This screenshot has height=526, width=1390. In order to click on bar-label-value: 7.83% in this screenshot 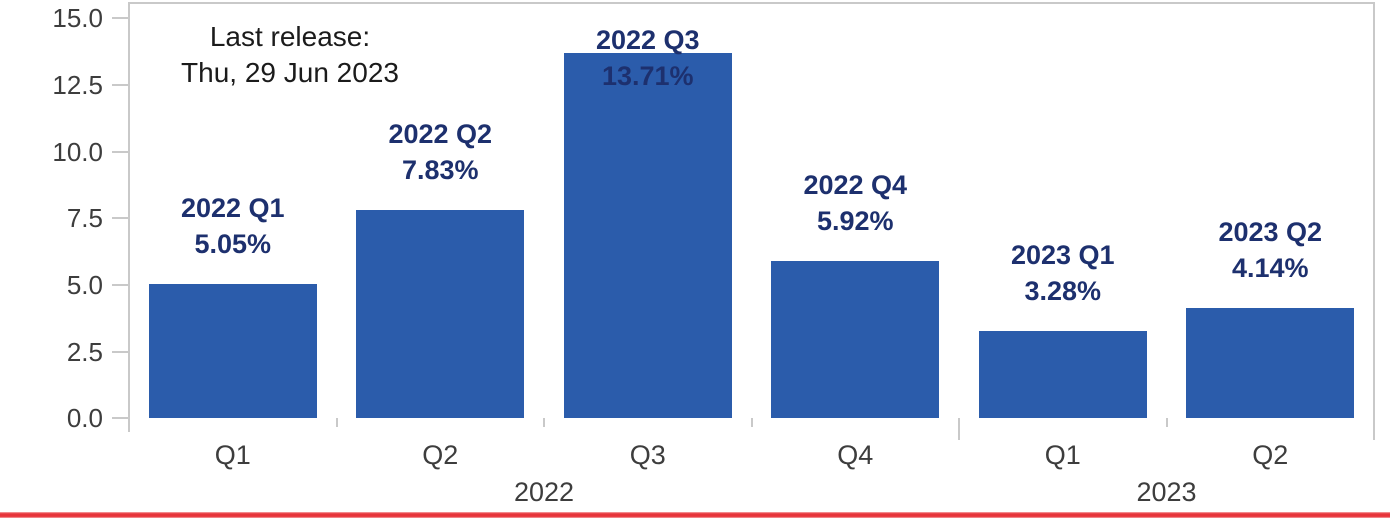, I will do `click(440, 169)`.